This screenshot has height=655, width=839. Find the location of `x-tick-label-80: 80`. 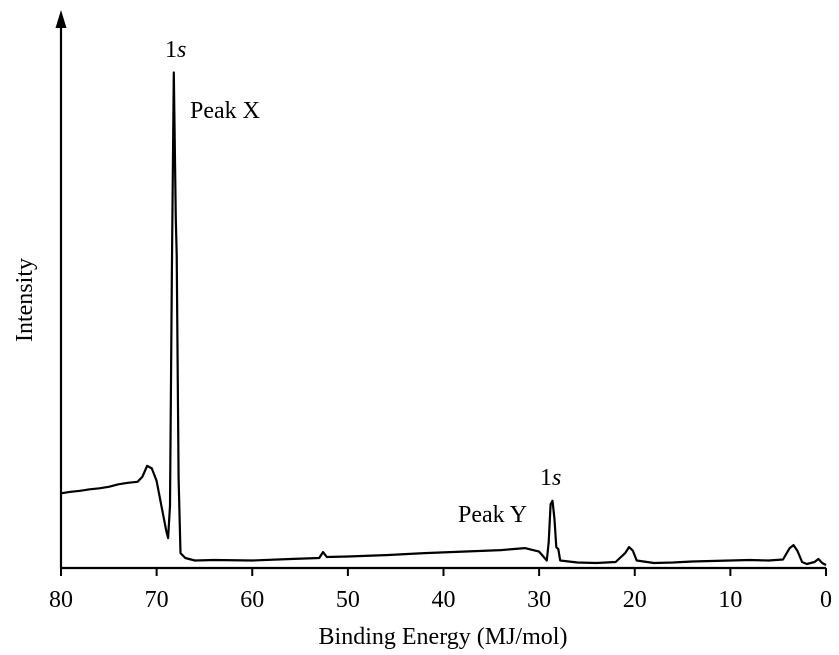

x-tick-label-80: 80 is located at coordinates (61, 600).